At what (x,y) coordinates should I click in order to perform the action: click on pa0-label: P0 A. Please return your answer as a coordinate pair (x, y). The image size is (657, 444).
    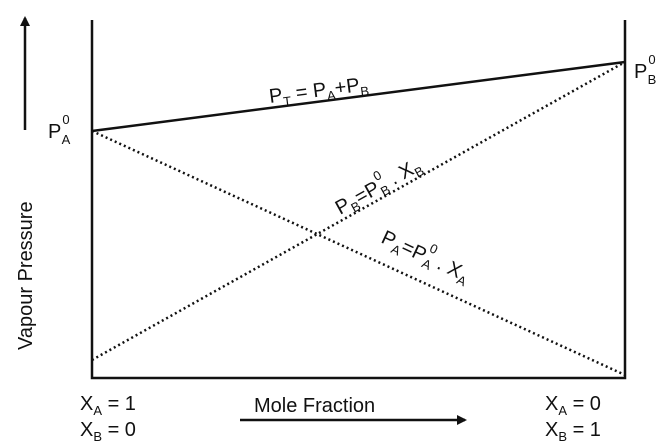
    Looking at the image, I should click on (59, 129).